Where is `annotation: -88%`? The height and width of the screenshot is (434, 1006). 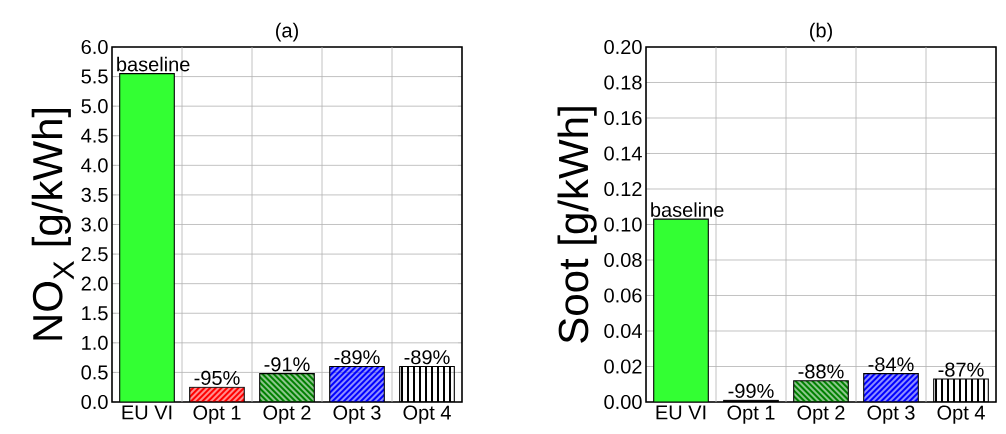 annotation: -88% is located at coordinates (821, 371).